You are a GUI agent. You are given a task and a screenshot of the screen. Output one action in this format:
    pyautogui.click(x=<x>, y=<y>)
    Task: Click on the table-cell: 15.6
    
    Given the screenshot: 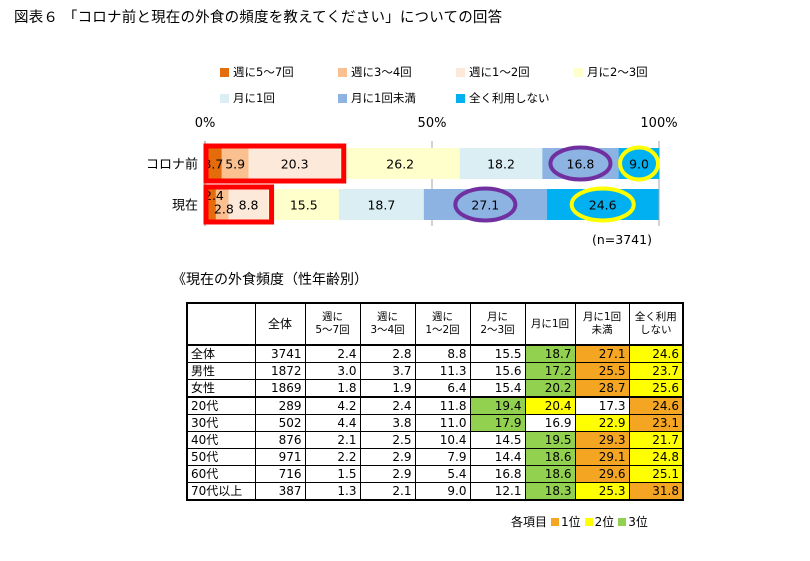 What is the action you would take?
    pyautogui.click(x=497, y=371)
    